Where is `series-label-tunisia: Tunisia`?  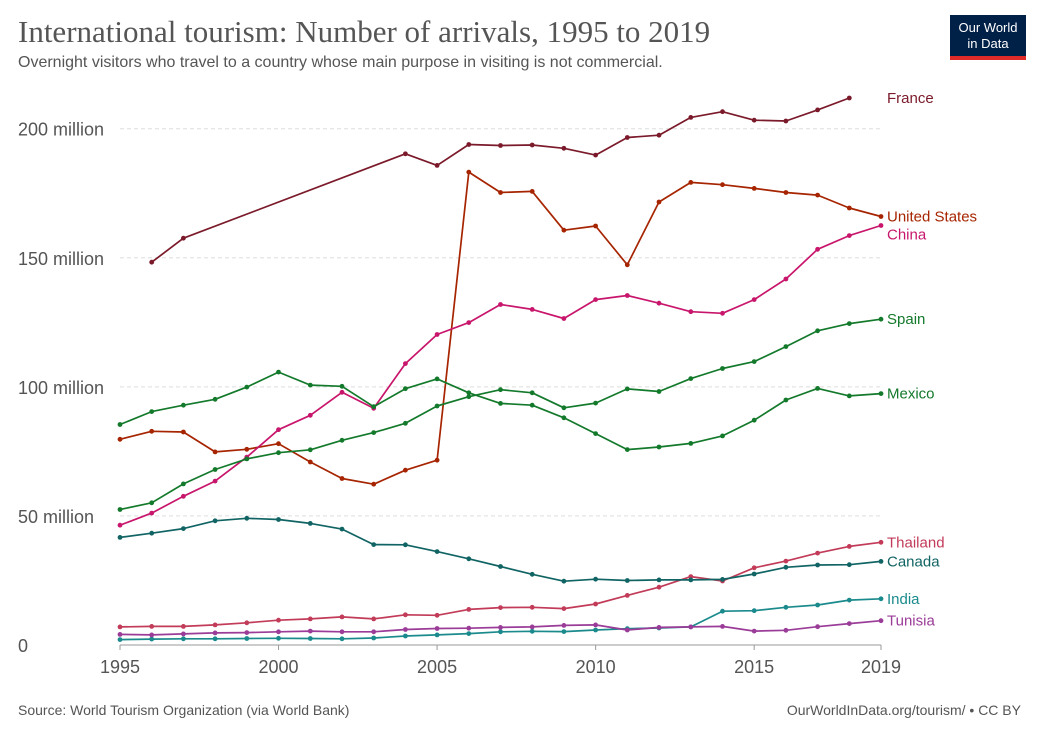
series-label-tunisia: Tunisia is located at coordinates (911, 621).